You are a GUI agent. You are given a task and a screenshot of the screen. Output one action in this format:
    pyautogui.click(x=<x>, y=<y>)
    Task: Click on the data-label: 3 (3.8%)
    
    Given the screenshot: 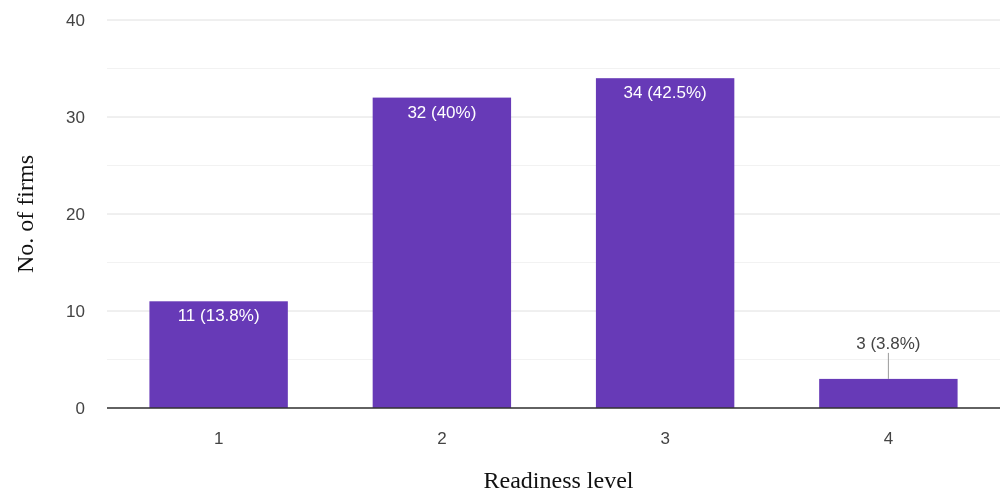 What is the action you would take?
    pyautogui.click(x=888, y=343)
    